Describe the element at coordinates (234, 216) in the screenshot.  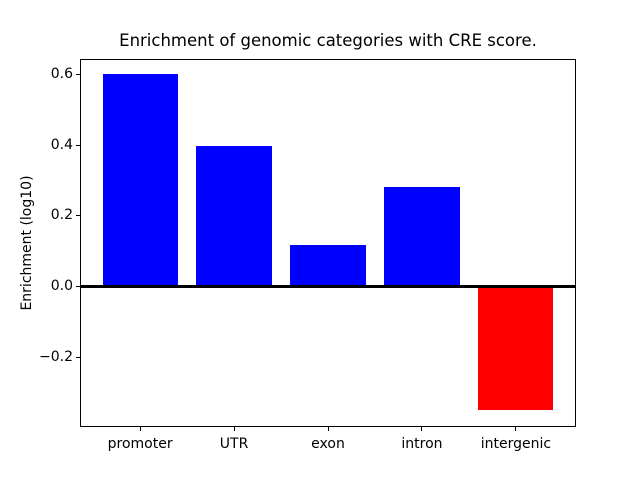
I see `bar-UTR` at that location.